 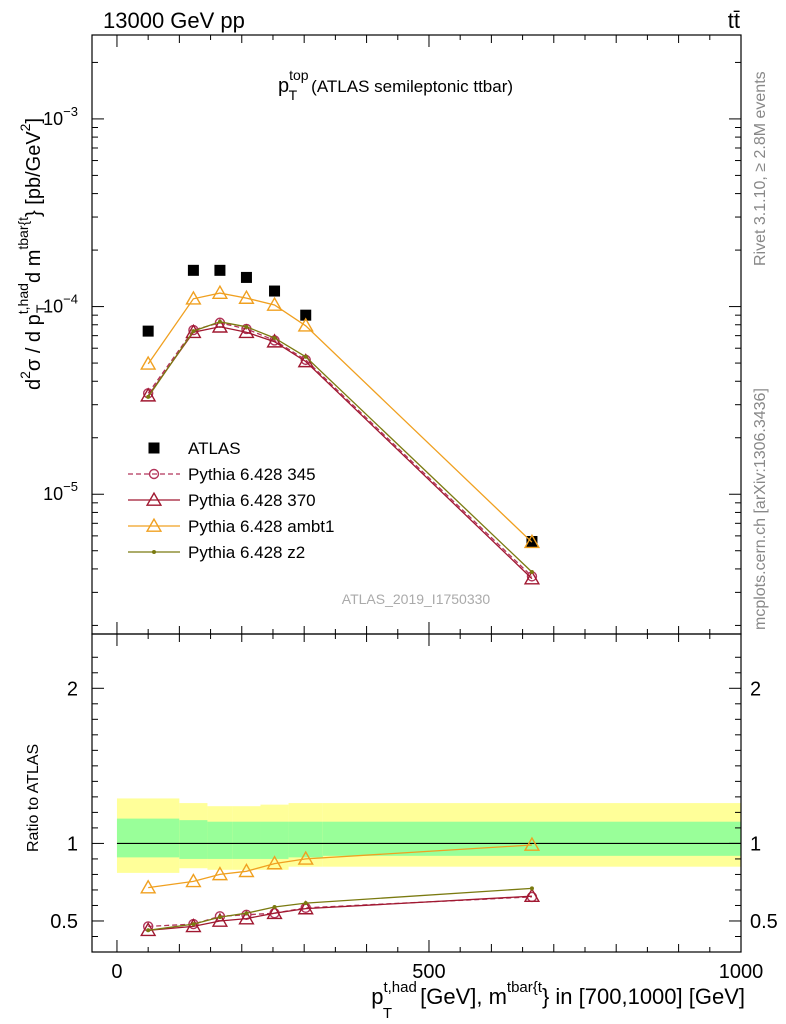 I want to click on legend-item: Pythia 6.428 370, so click(x=222, y=500).